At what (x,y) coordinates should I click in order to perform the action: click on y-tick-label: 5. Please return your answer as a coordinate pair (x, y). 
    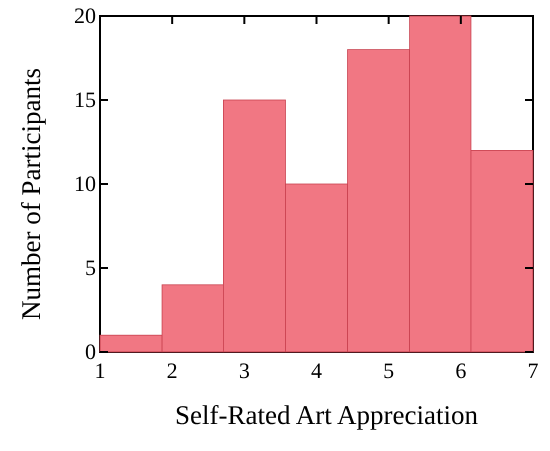
    Looking at the image, I should click on (90, 267).